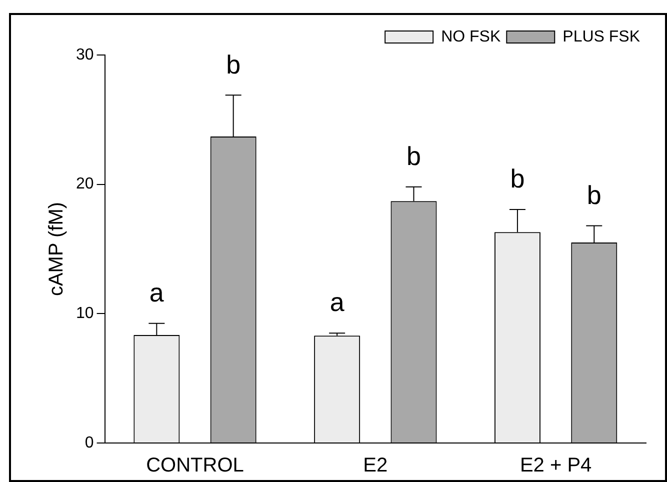  I want to click on x-tick-label: CONTROL, so click(195, 465).